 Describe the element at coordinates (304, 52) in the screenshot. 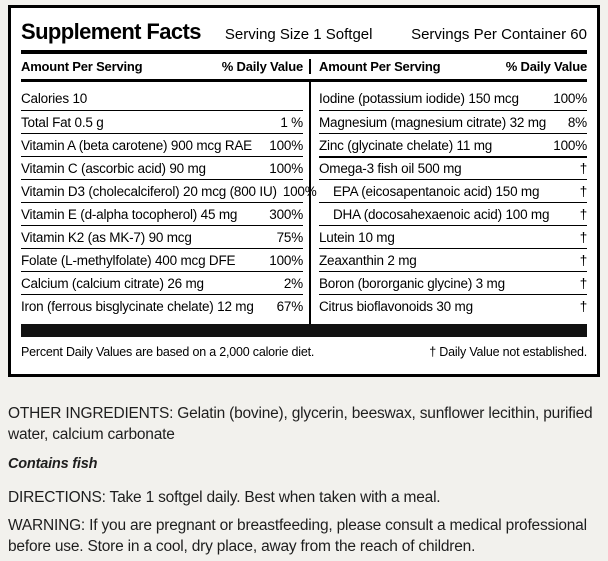

I see `header-rule-bar` at that location.